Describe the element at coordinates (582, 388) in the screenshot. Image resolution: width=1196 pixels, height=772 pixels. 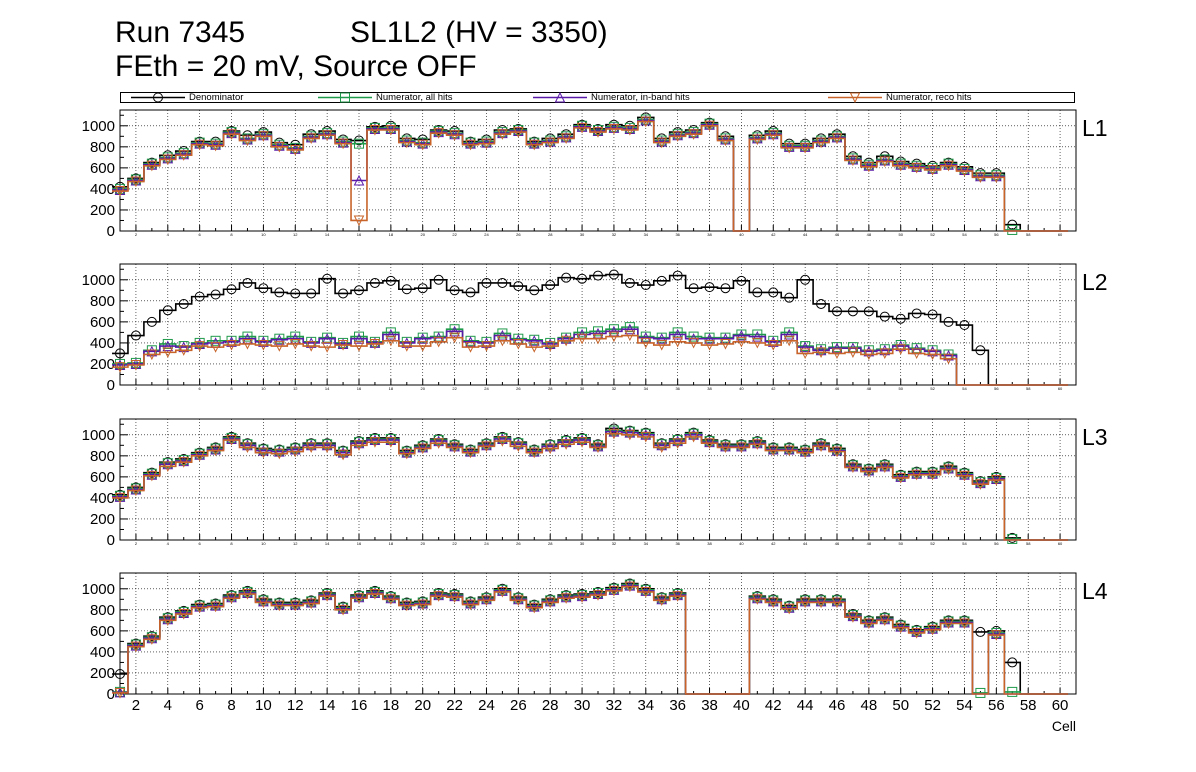
I see `x-tick-label: 30` at that location.